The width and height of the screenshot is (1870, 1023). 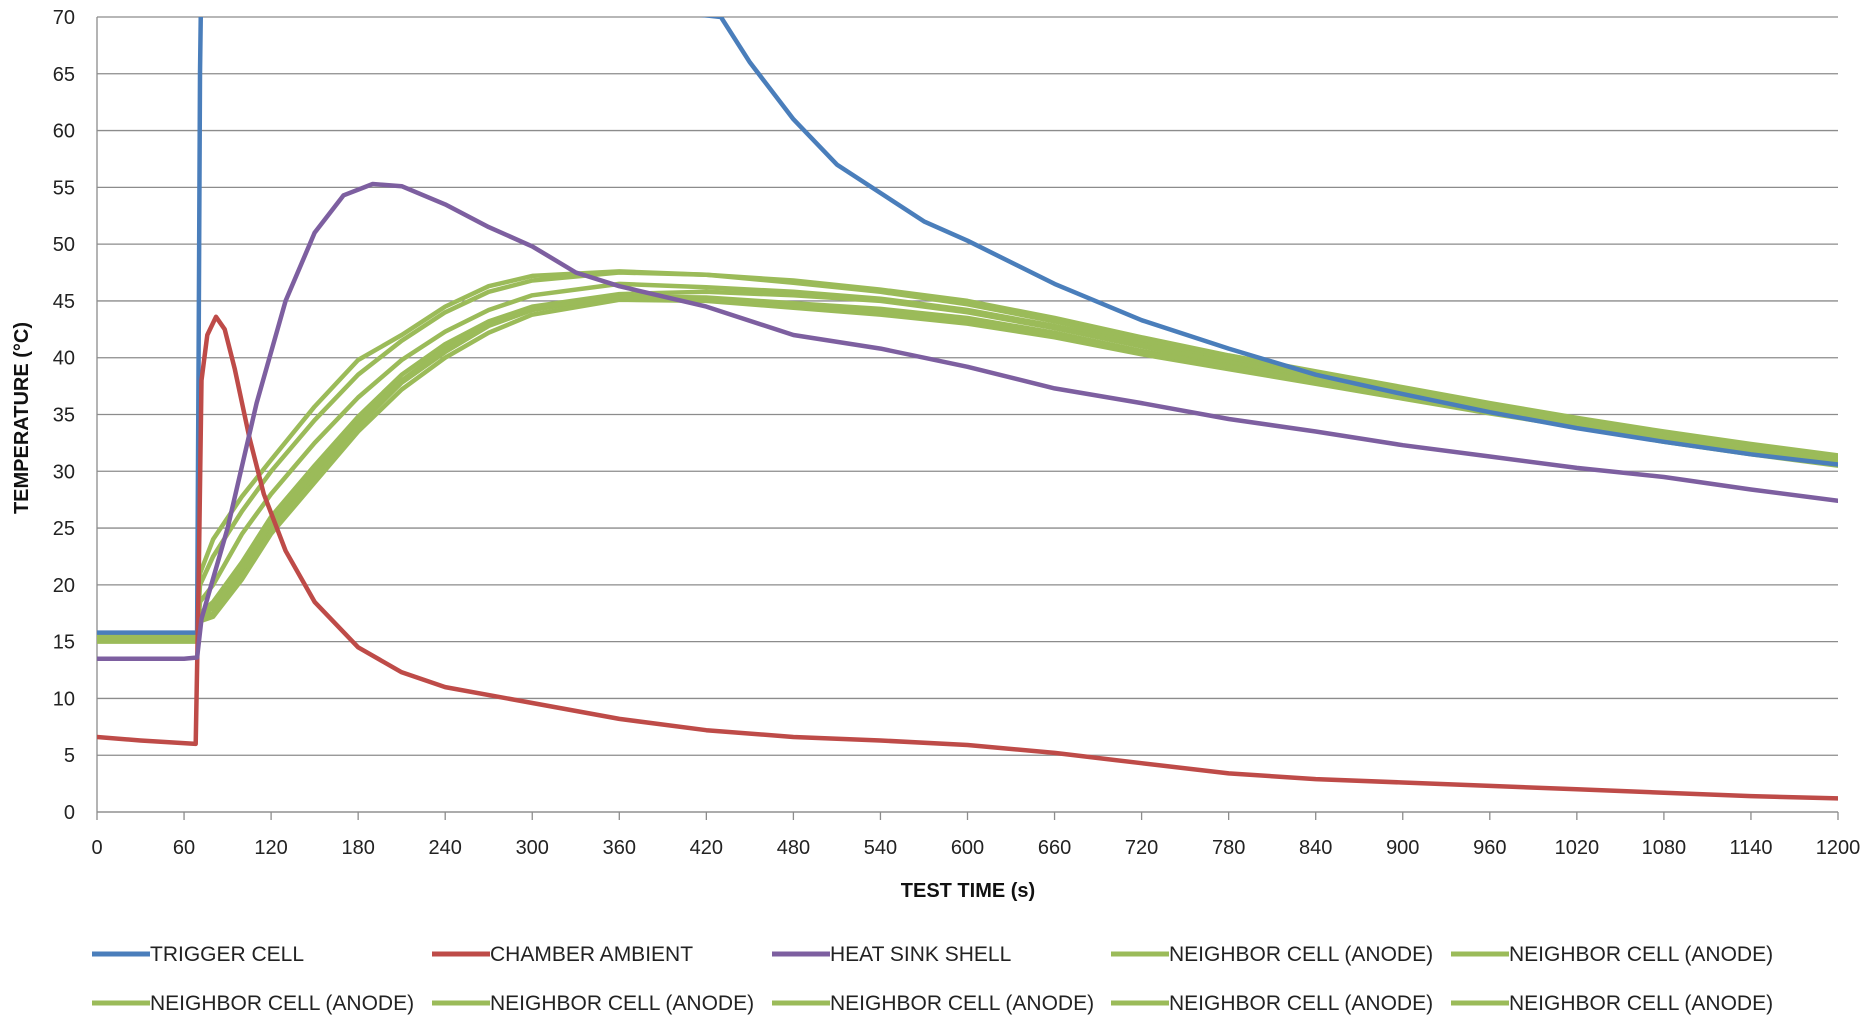 What do you see at coordinates (619, 848) in the screenshot?
I see `x-tick-label: 360` at bounding box center [619, 848].